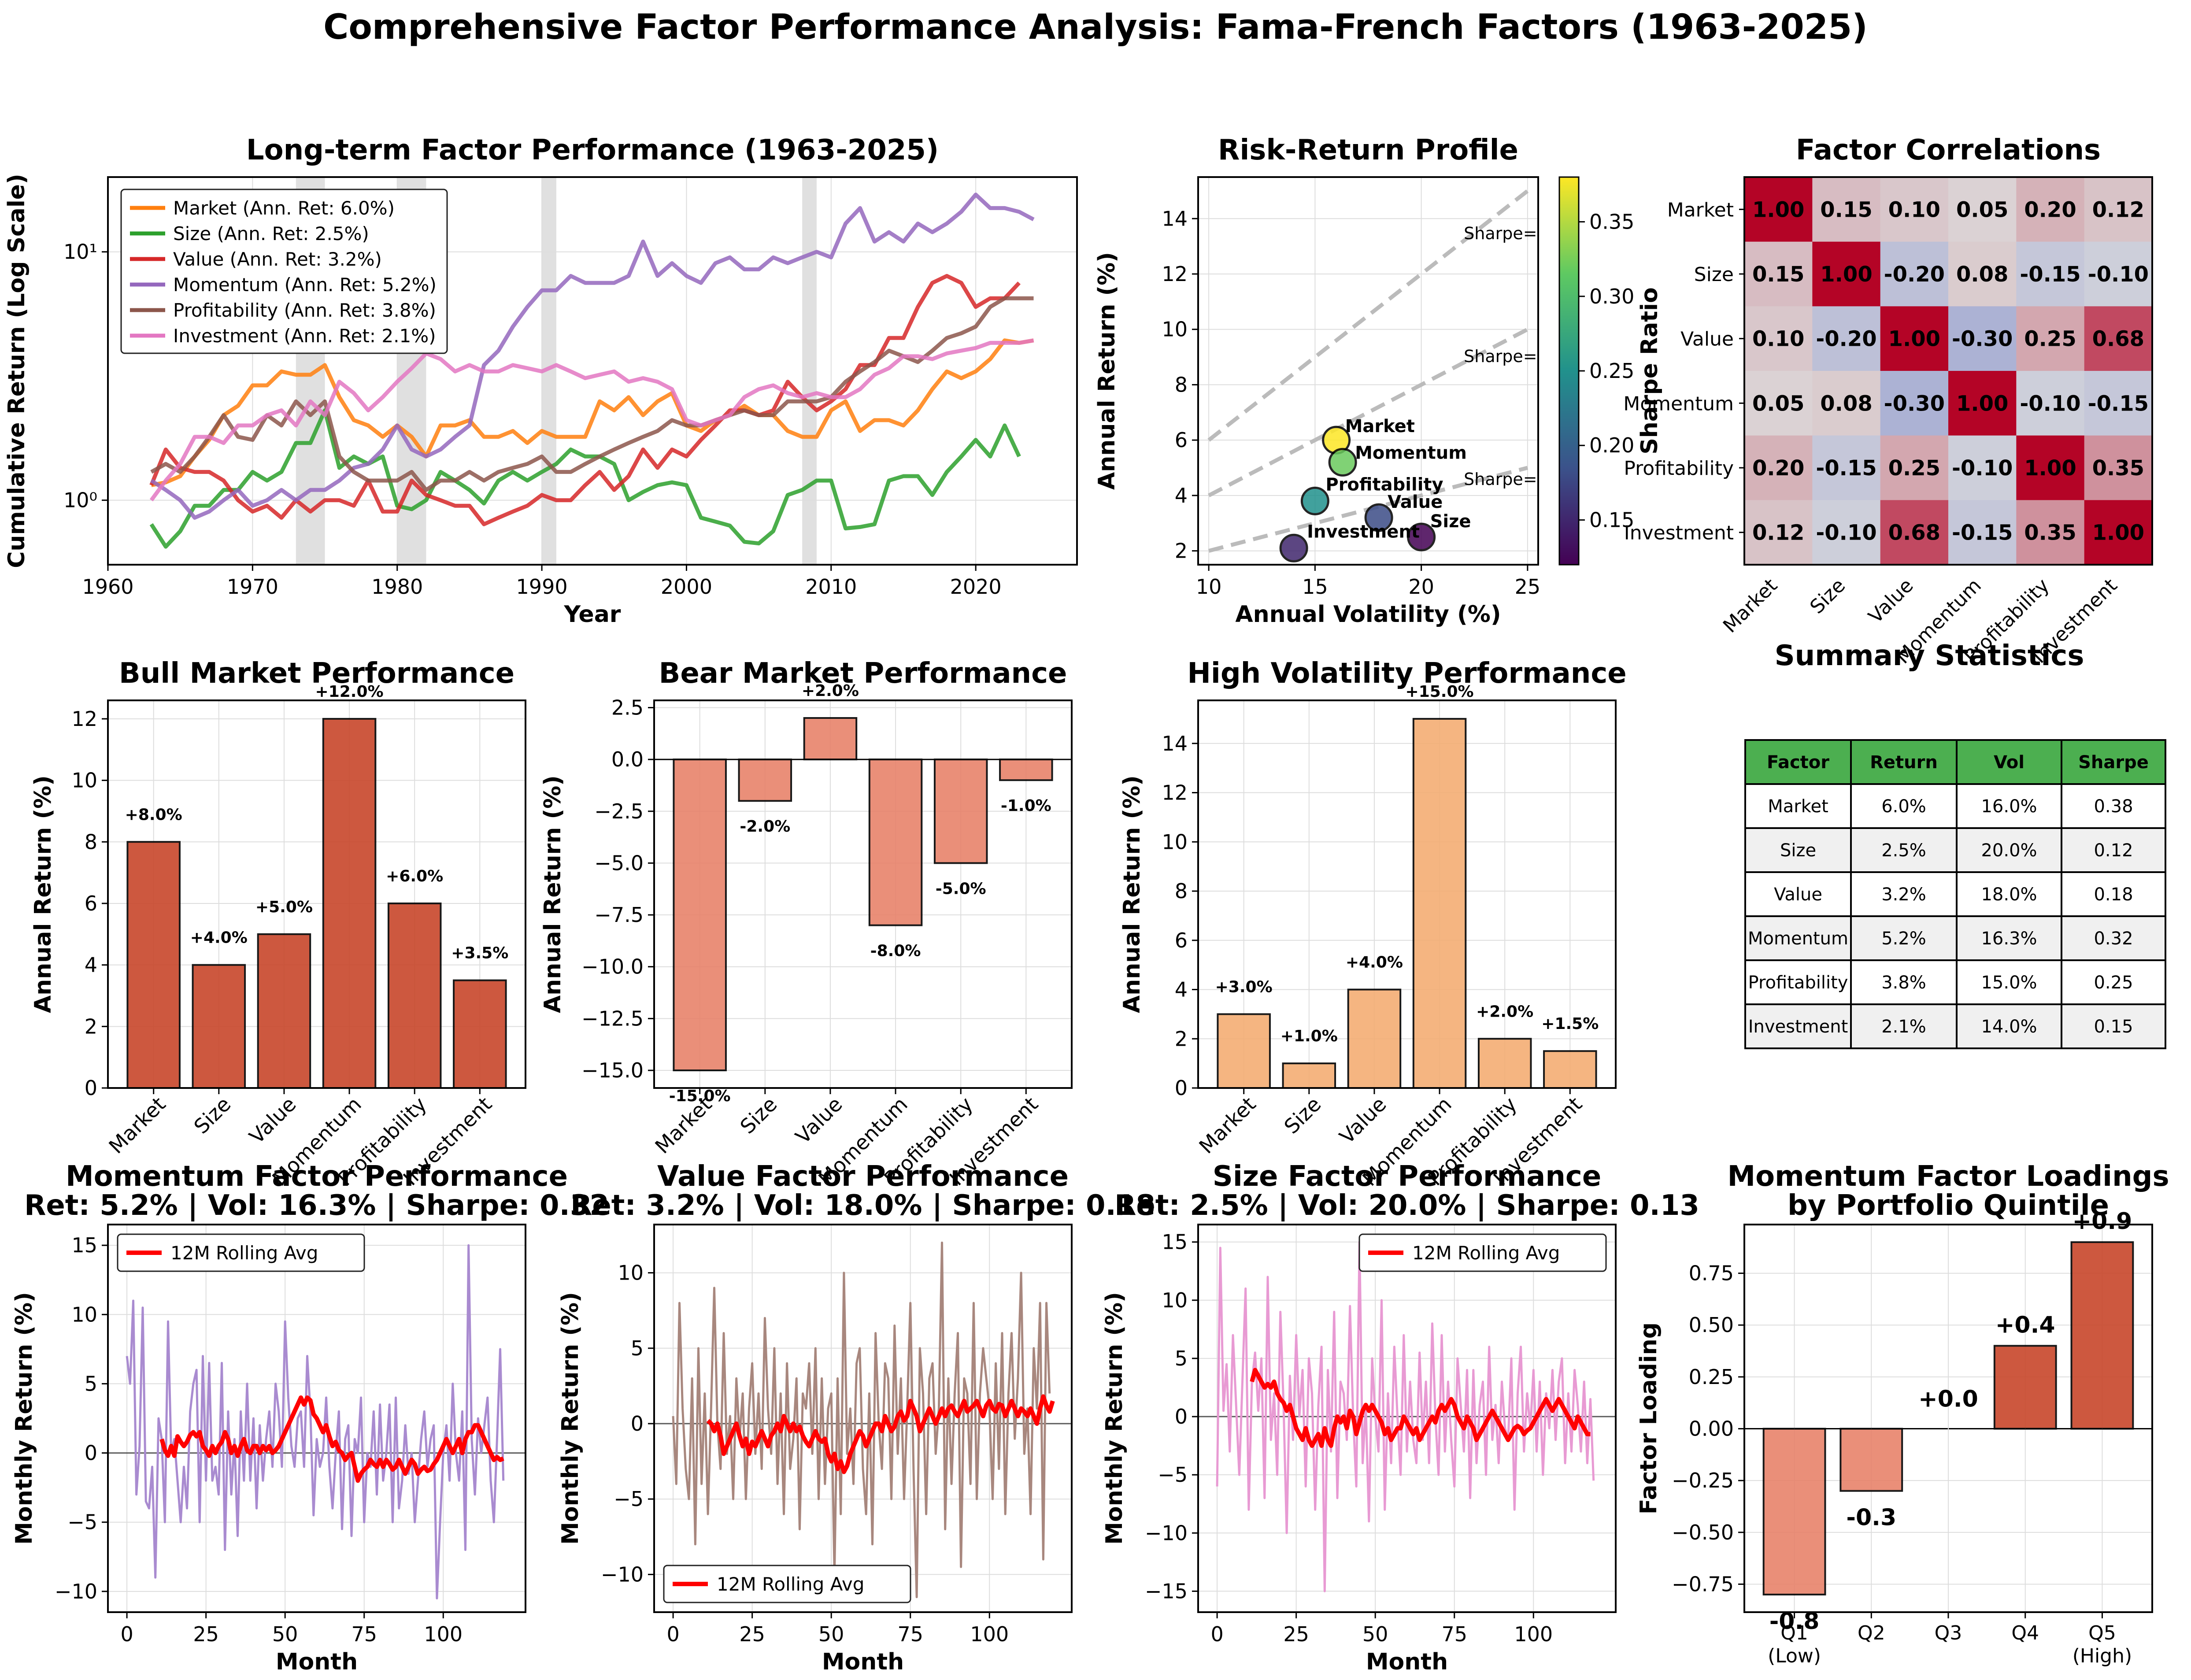 This screenshot has height=1680, width=2191. What do you see at coordinates (1175, 218) in the screenshot?
I see `y-tick-label: 14` at bounding box center [1175, 218].